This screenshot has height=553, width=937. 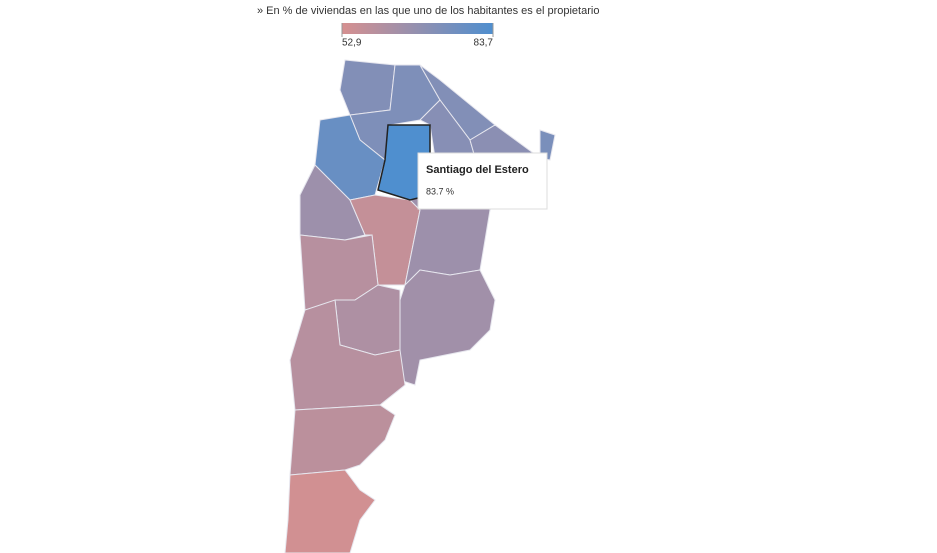 I want to click on tooltip: Santiago del Estero 83.7 %, so click(x=482, y=181).